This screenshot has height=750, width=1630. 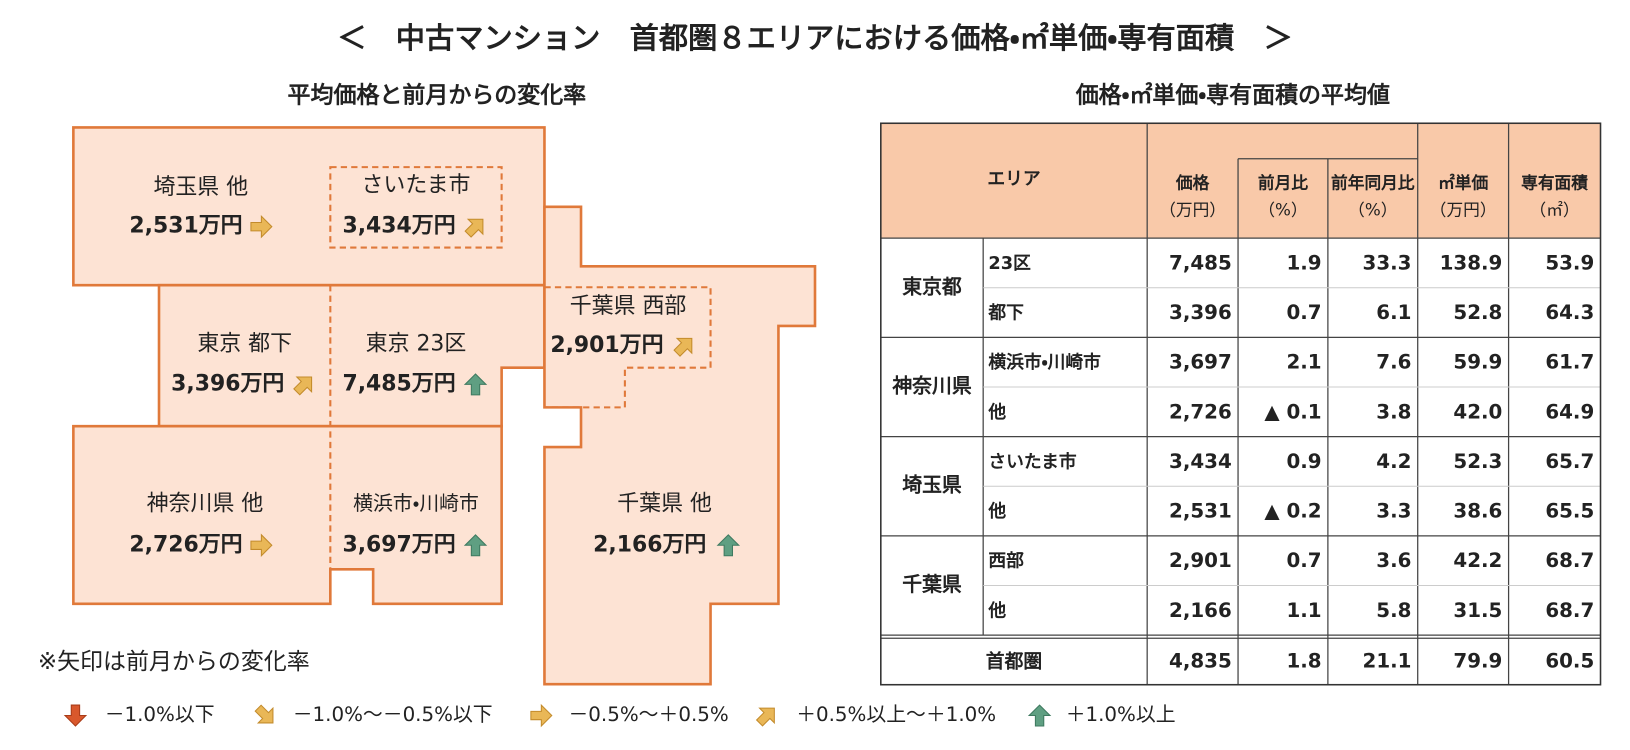 I want to click on group-name: 東京都, so click(x=932, y=286).